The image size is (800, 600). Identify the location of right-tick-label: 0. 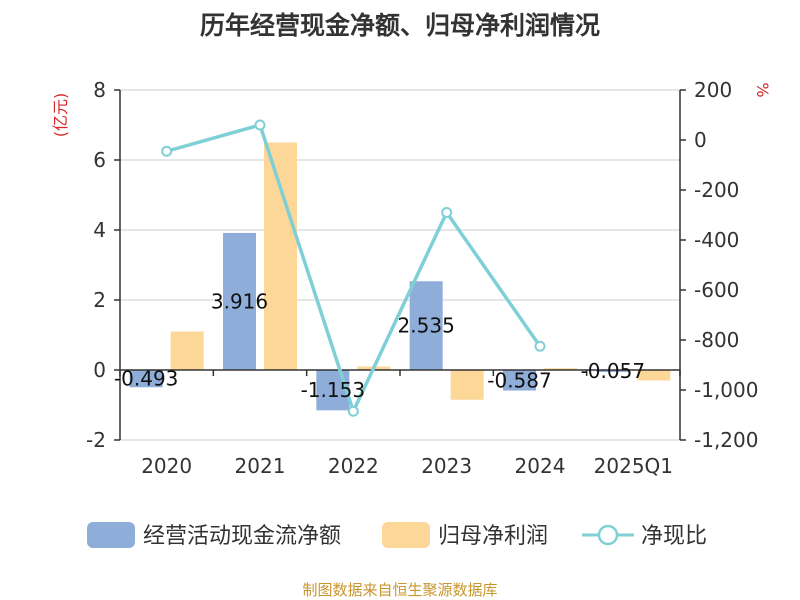
(700, 140).